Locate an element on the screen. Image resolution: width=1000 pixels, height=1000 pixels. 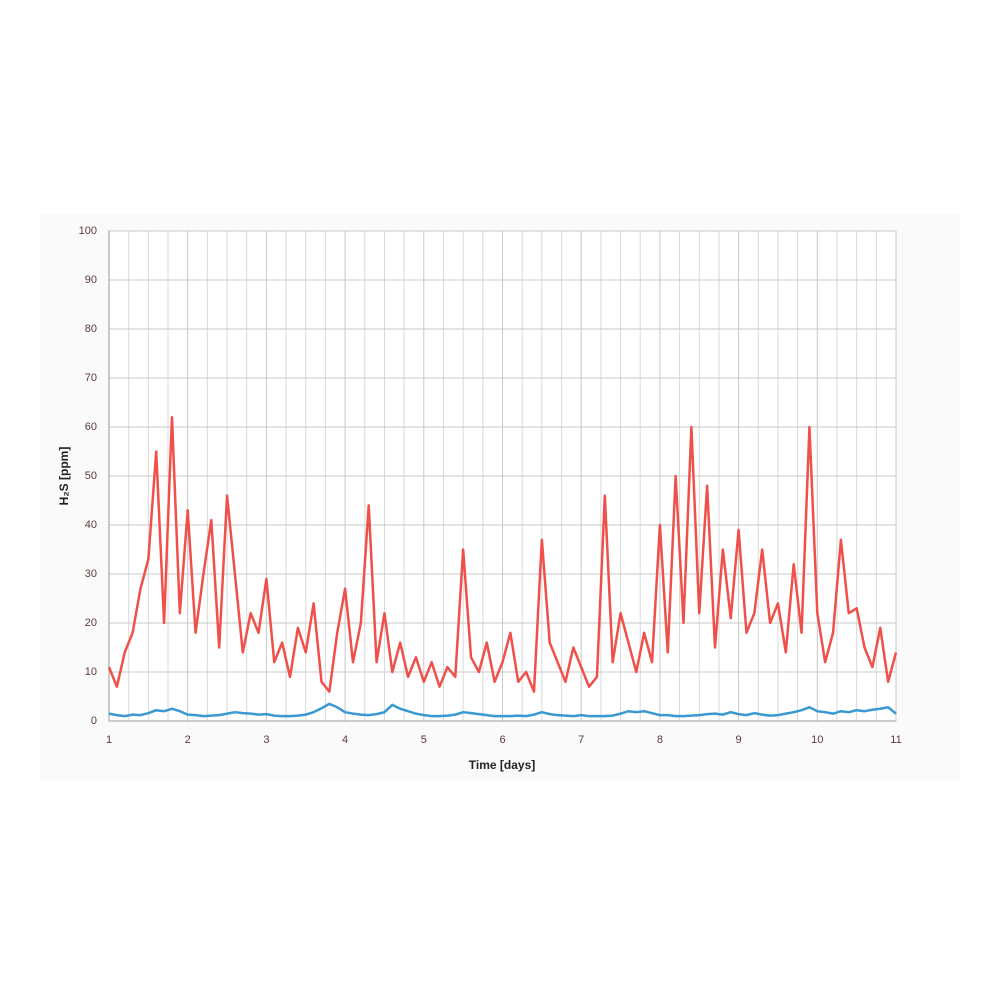
x-axis-title: Time [days] is located at coordinates (502, 765).